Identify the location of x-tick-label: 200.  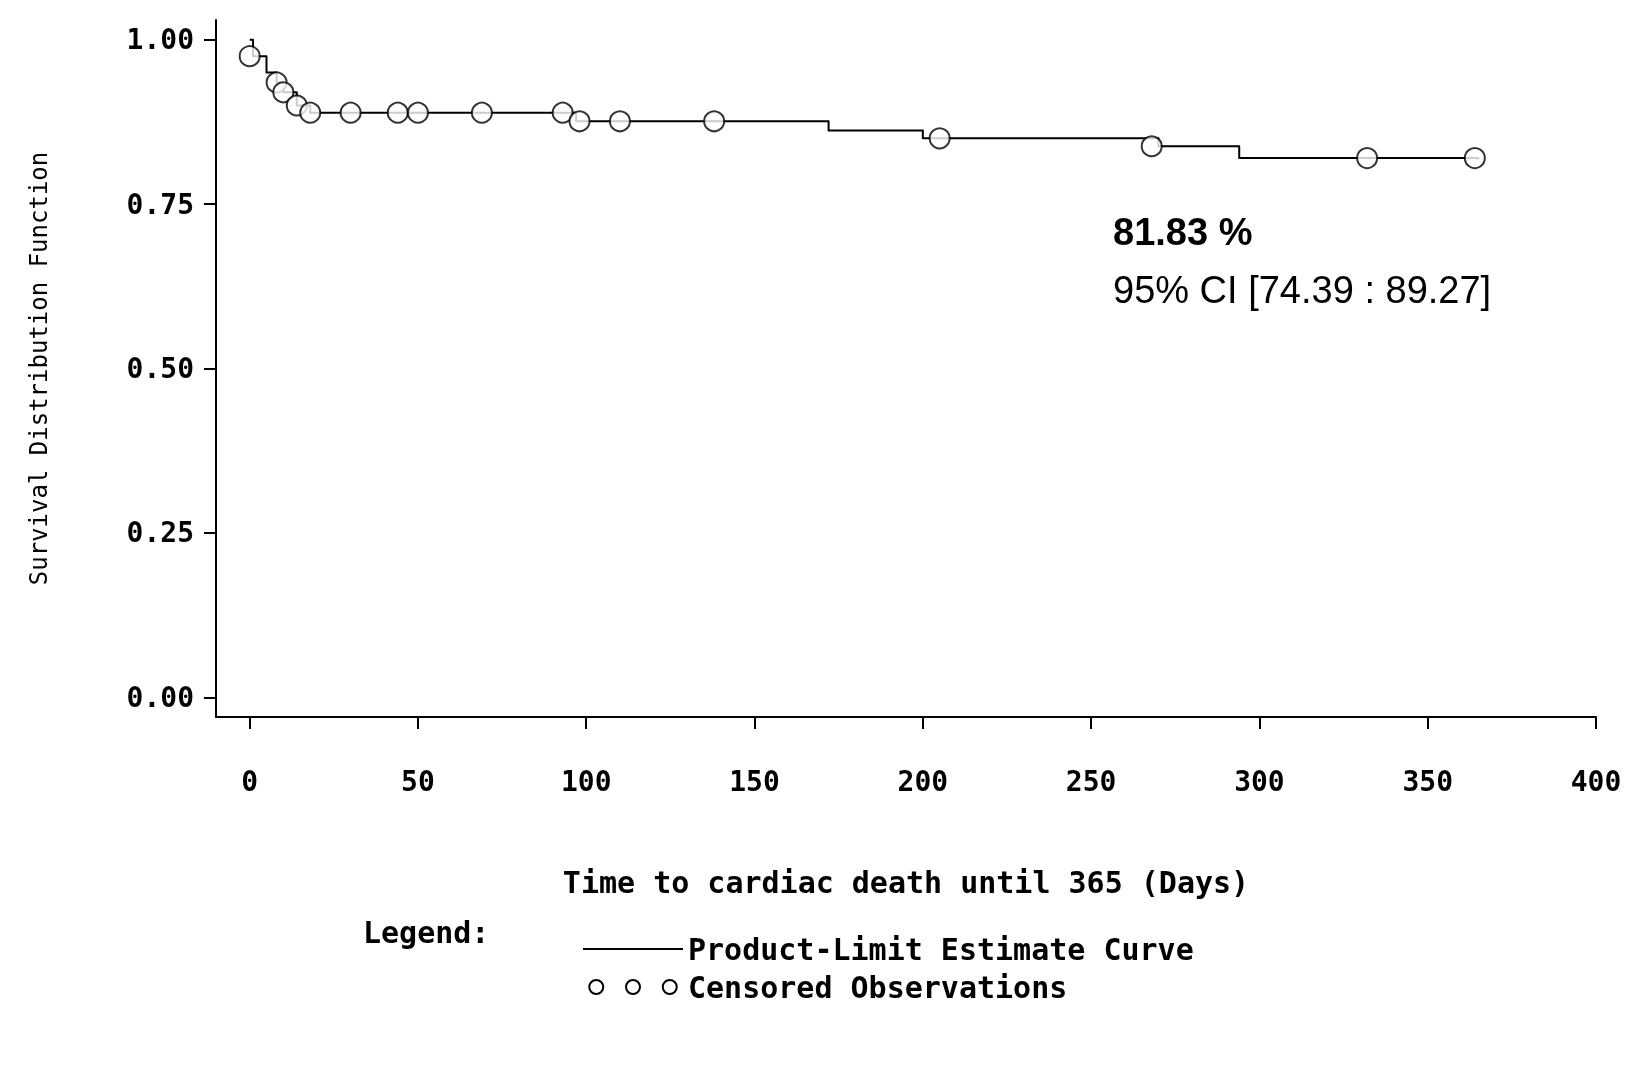
(923, 781).